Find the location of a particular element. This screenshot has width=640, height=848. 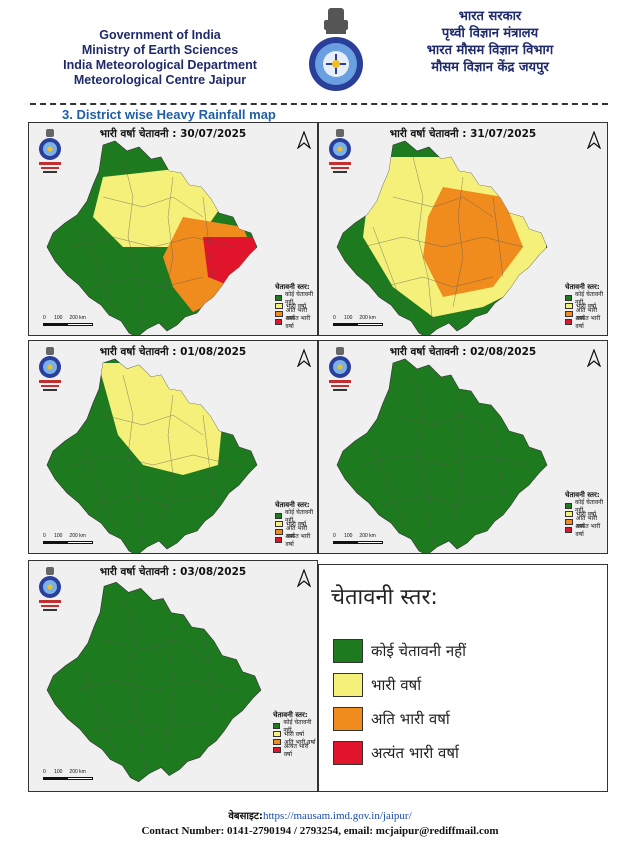

legend-swatch-orange is located at coordinates (348, 719).